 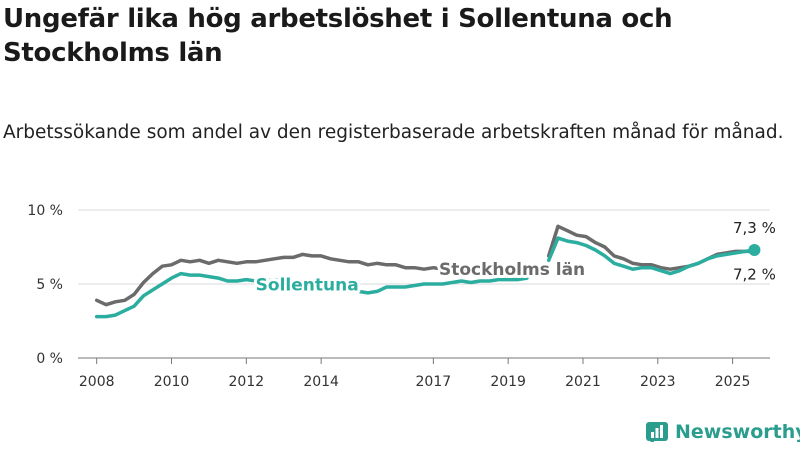 What do you see at coordinates (754, 228) in the screenshot?
I see `end-value-label-sollentuna: 7,3 %` at bounding box center [754, 228].